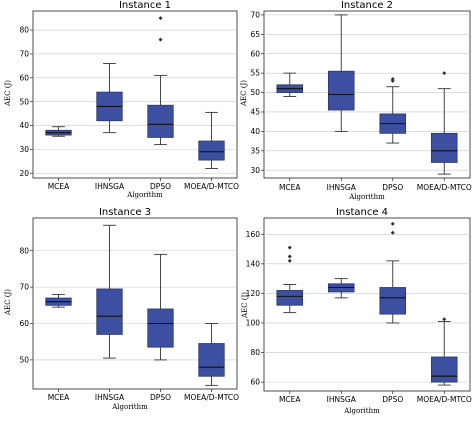 This screenshot has width=474, height=433. I want to click on instance-4-box-dpso, so click(393, 272).